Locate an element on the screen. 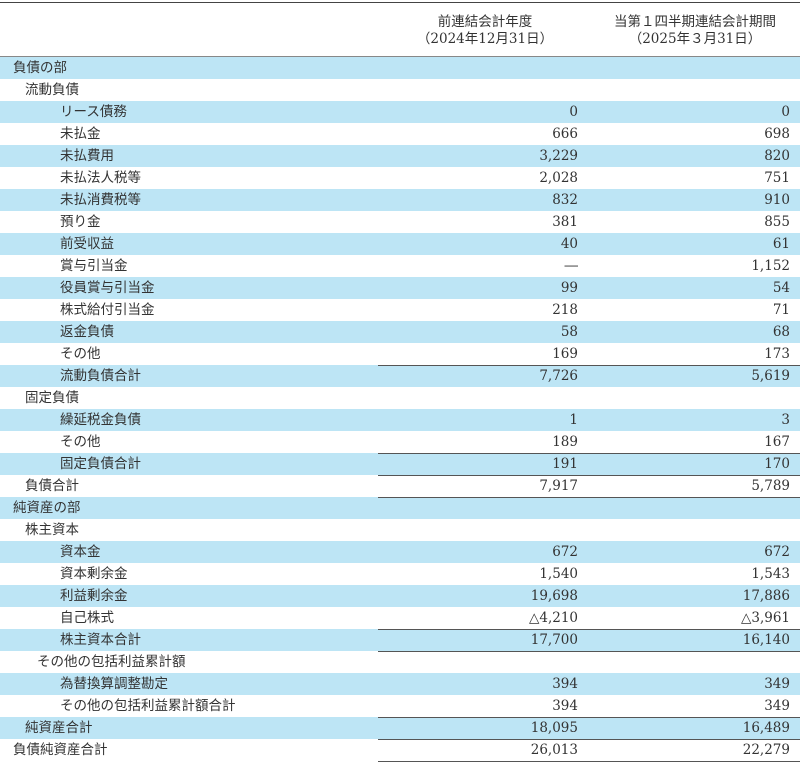 The width and height of the screenshot is (800, 766). current-quarter-value: 5,789 is located at coordinates (770, 486).